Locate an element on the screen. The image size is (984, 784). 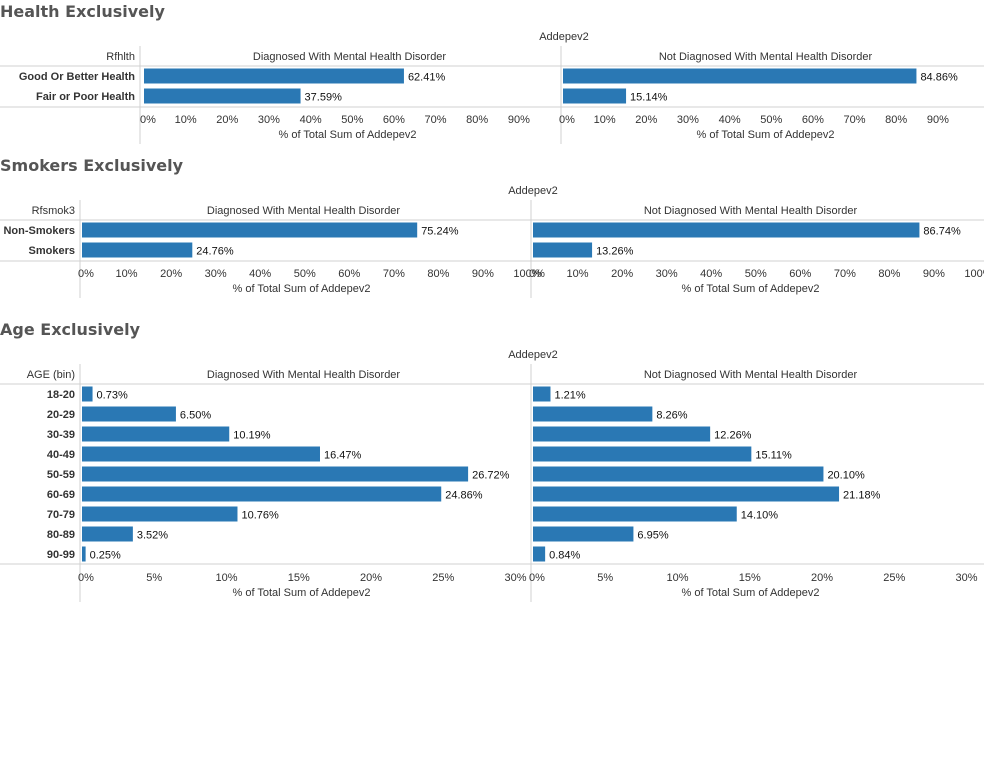
row-header: Rfhlth is located at coordinates (120, 57).